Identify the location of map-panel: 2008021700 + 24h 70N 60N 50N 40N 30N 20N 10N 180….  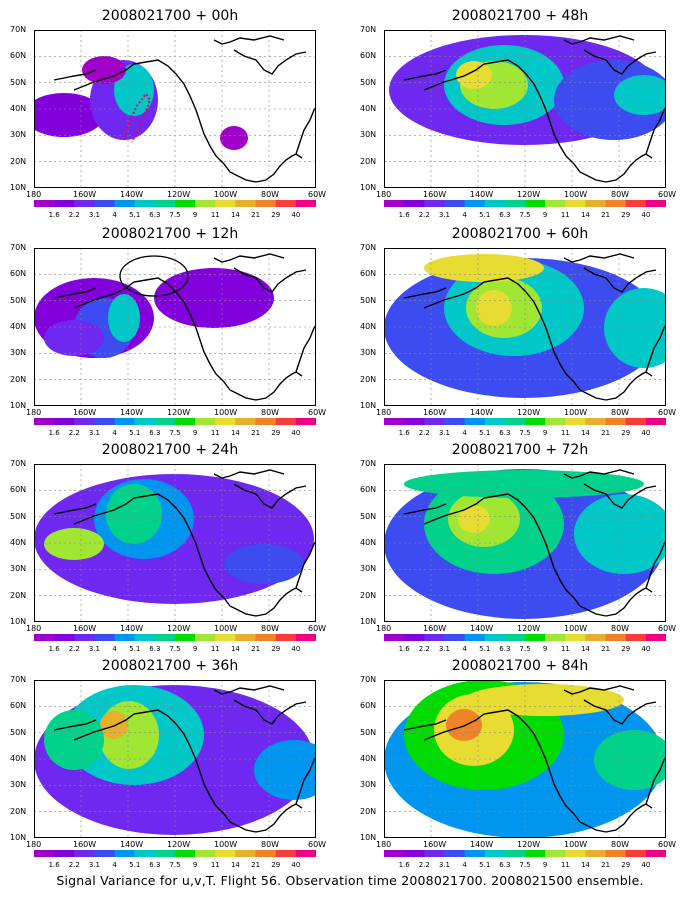
(170, 552).